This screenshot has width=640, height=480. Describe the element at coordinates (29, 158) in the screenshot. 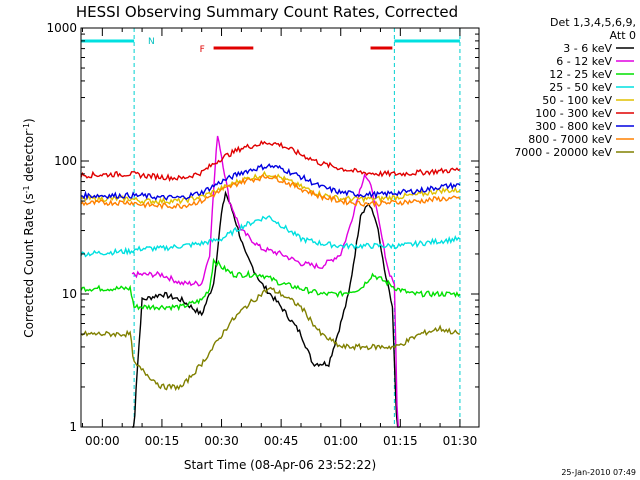

I see `y-axis-label-mid: detector` at that location.